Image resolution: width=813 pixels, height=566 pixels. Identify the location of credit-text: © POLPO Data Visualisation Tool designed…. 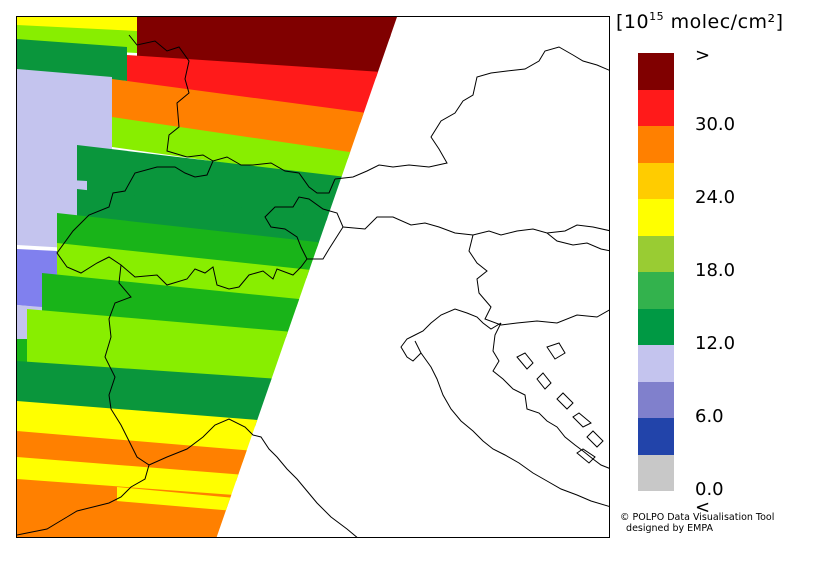
(697, 523).